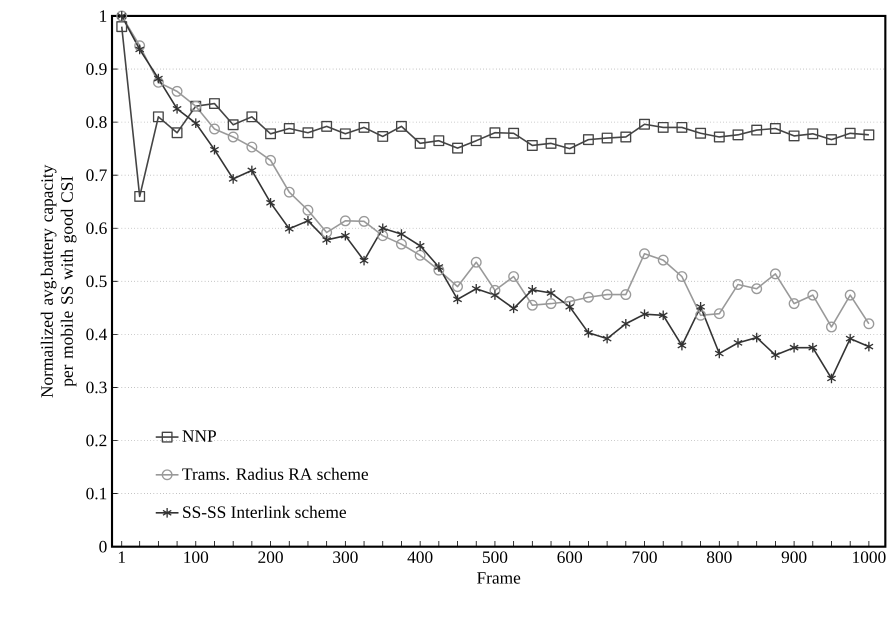  What do you see at coordinates (96, 175) in the screenshot?
I see `y-tick-label: 0.7` at bounding box center [96, 175].